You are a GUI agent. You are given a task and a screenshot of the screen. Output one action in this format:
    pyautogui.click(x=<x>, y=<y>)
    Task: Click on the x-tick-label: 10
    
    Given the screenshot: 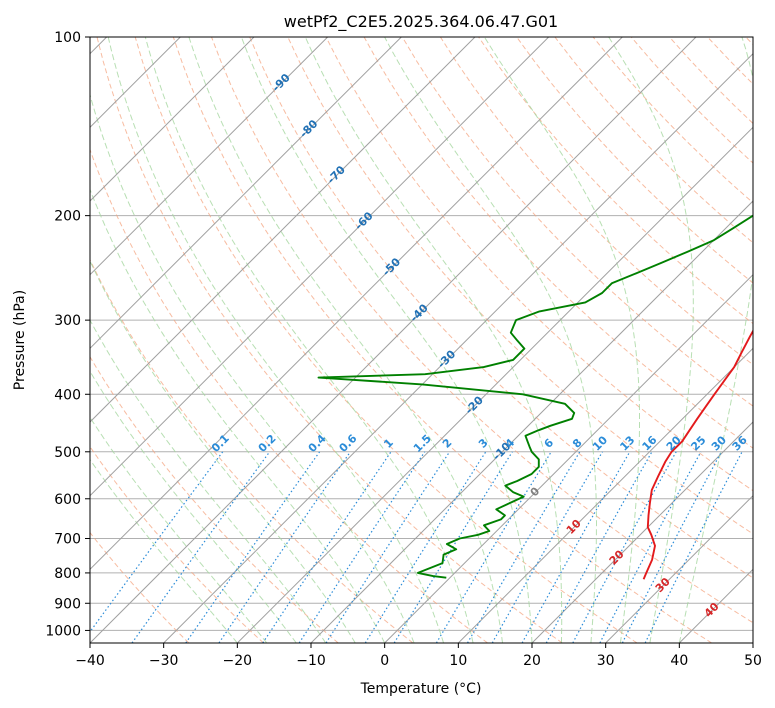 What is the action you would take?
    pyautogui.click(x=458, y=661)
    